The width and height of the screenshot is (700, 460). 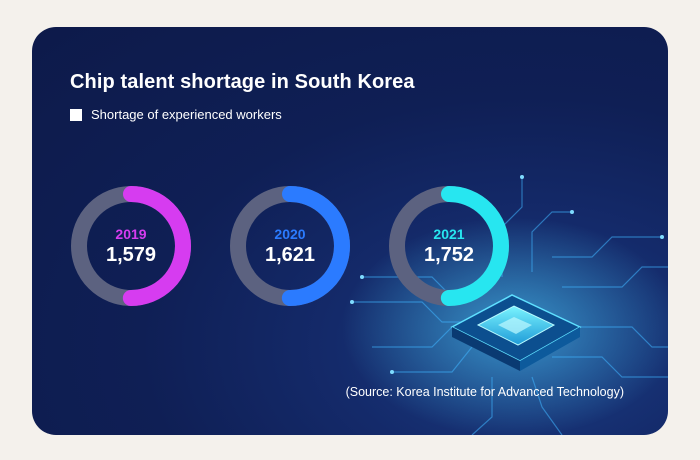 I want to click on donut-2019: 2019 1,579, so click(x=131, y=246).